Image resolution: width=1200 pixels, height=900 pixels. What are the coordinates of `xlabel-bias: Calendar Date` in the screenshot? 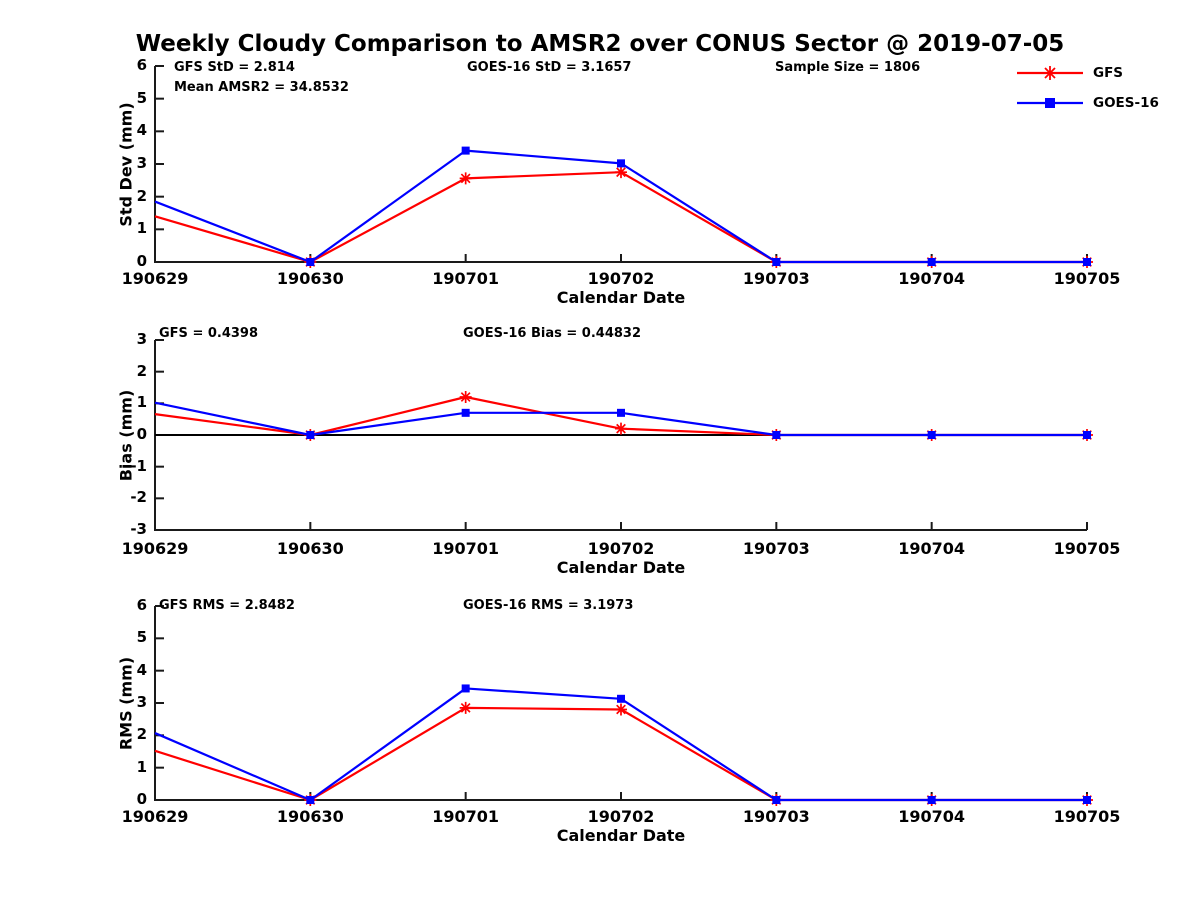 It's located at (621, 567).